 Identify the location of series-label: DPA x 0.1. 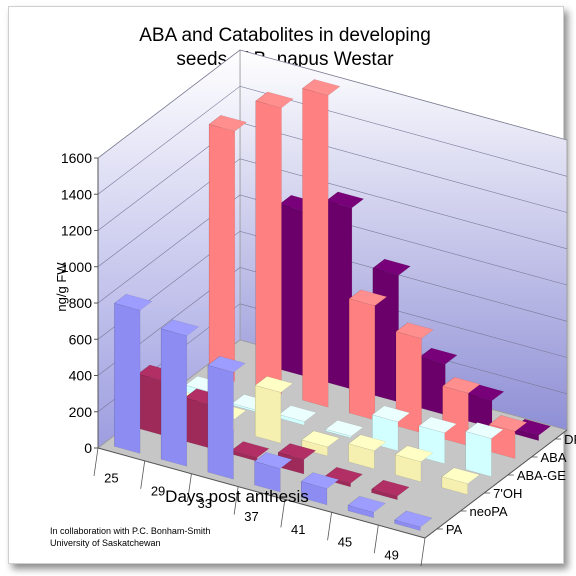
(570, 439).